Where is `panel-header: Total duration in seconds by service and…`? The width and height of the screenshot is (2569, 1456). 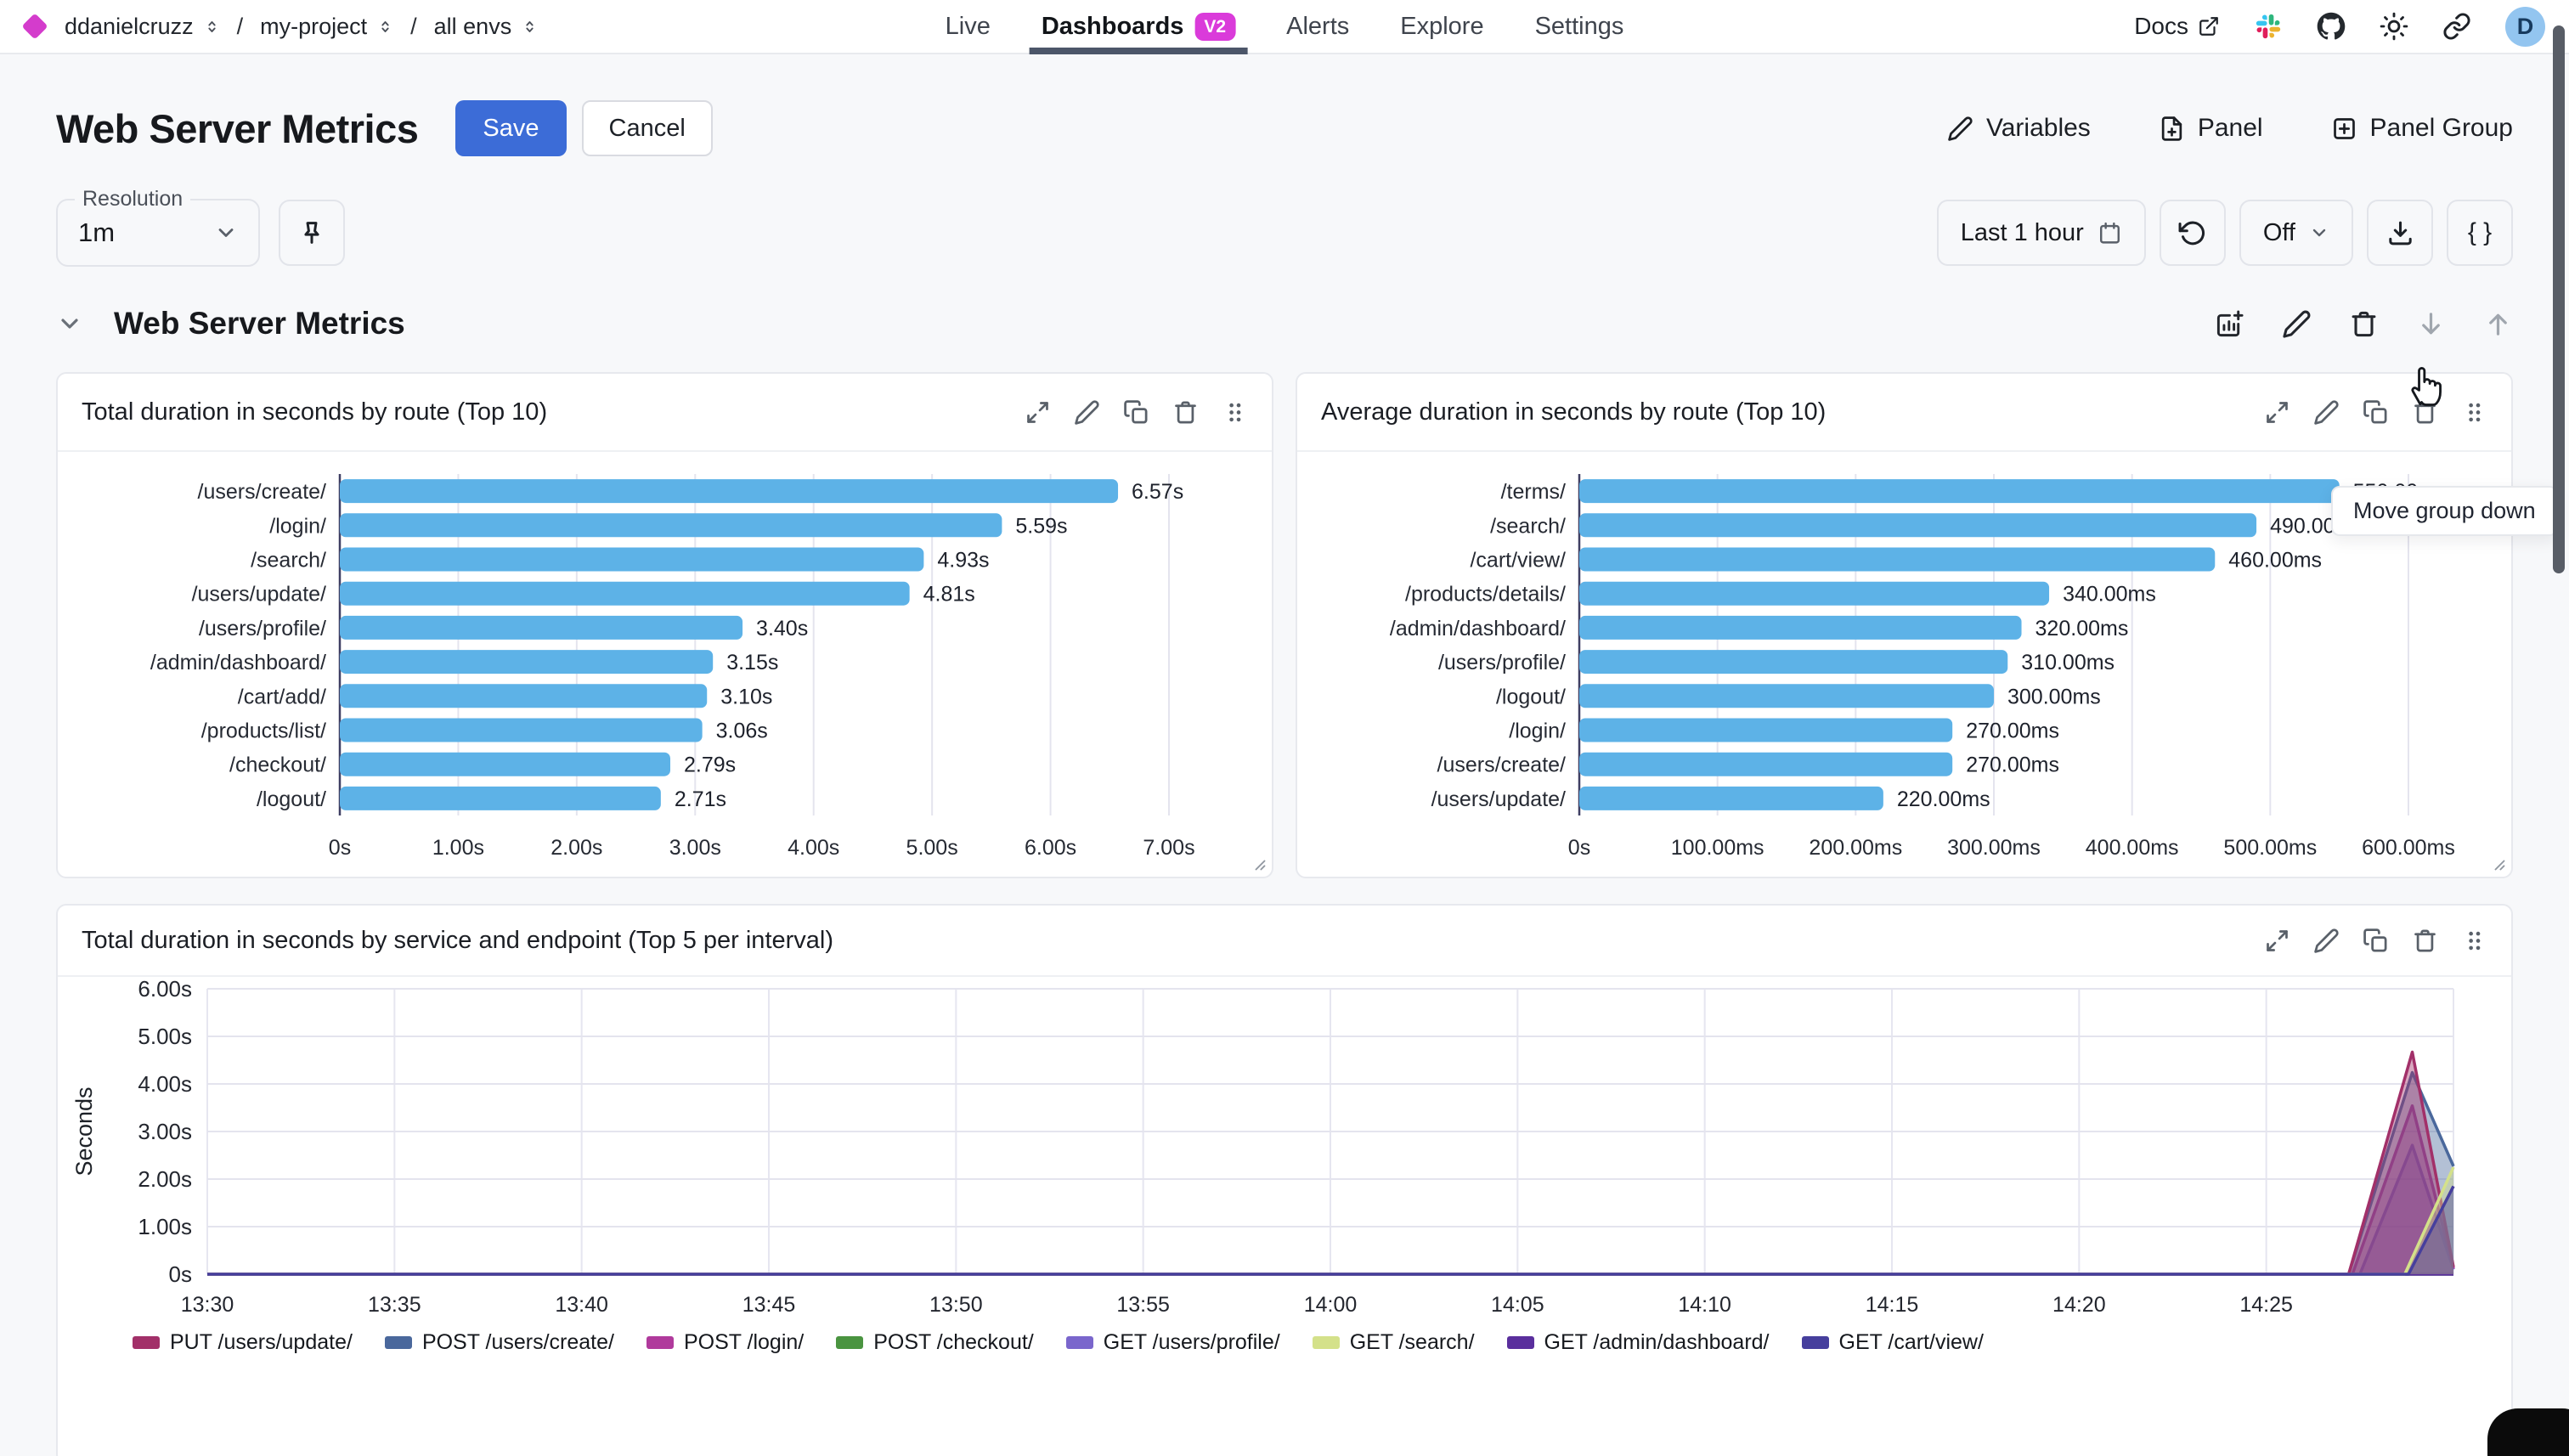 panel-header: Total duration in seconds by service and… is located at coordinates (1284, 941).